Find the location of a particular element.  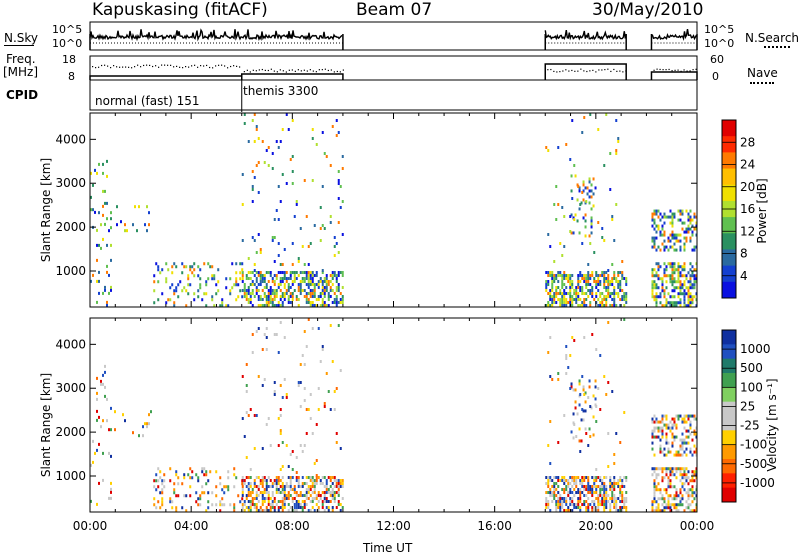

freq-trace is located at coordinates (674, 75).